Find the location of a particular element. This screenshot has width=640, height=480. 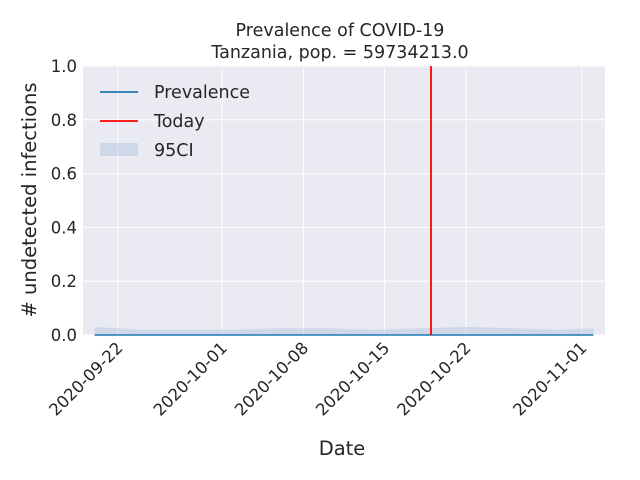

legend: Prevalence Today 95CI is located at coordinates (175, 122).